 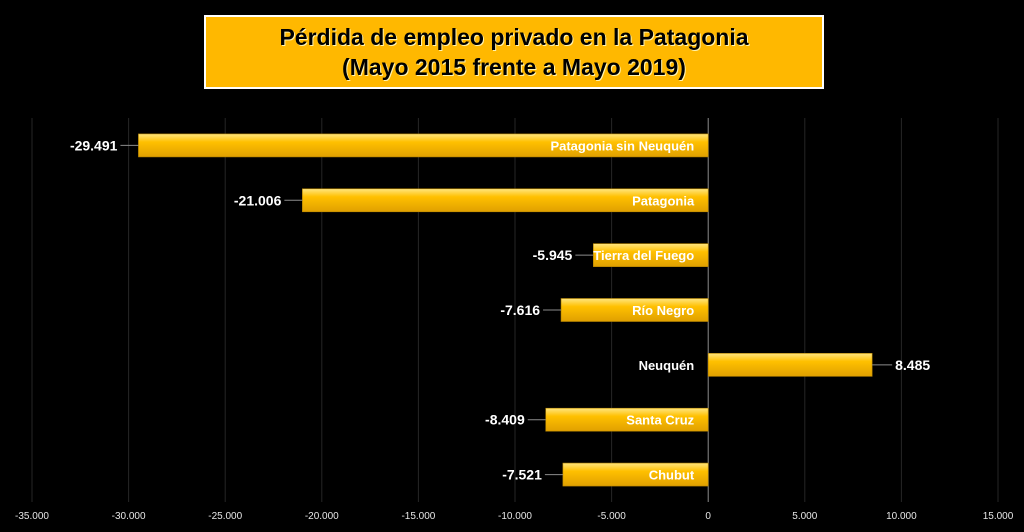 What do you see at coordinates (622, 145) in the screenshot?
I see `category-label: Patagonia sin Neuquén` at bounding box center [622, 145].